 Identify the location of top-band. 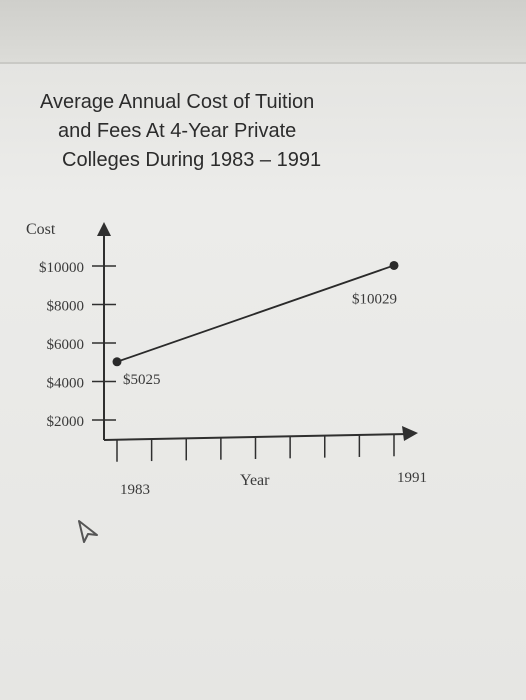
(263, 31).